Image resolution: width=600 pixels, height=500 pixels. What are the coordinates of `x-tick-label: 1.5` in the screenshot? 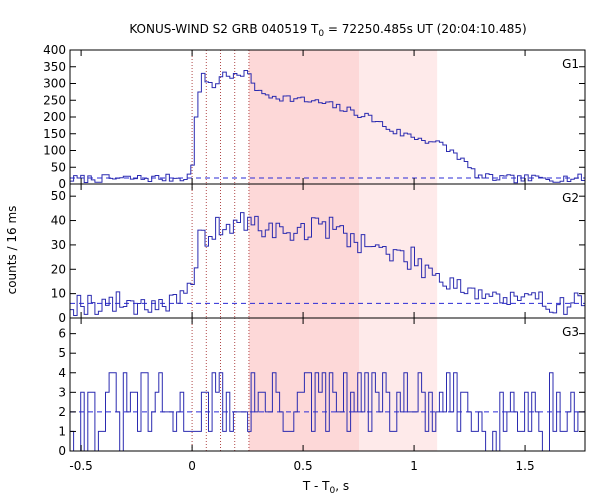 It's located at (525, 466).